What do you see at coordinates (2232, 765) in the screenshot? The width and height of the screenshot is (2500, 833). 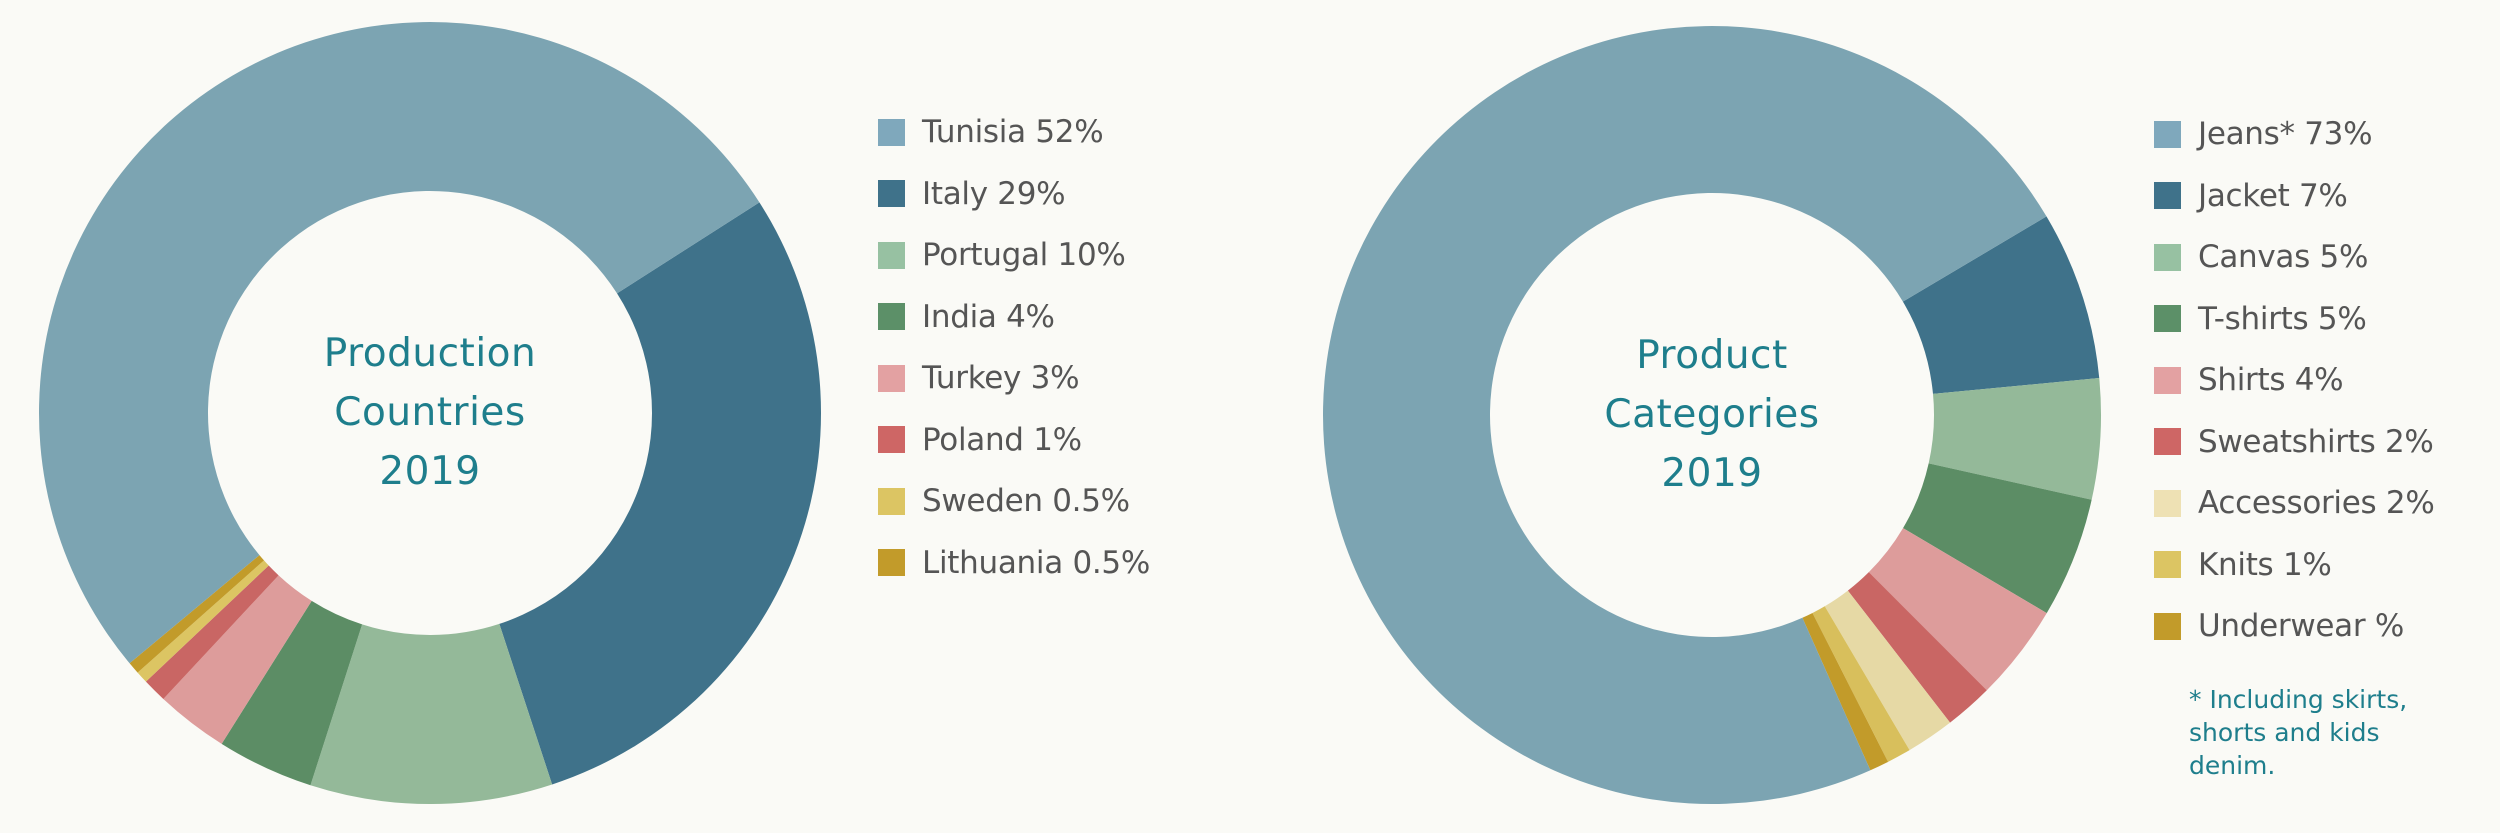 I see `footnote-line: denim.` at bounding box center [2232, 765].